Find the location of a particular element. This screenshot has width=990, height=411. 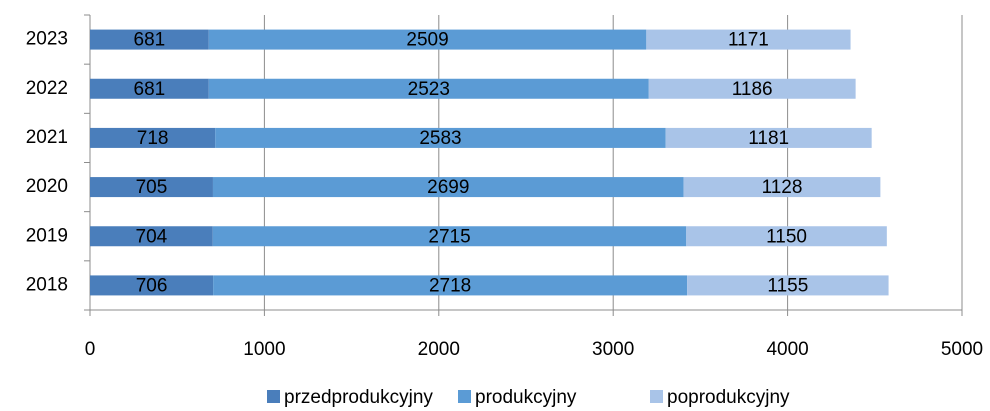

data-label: 2718 is located at coordinates (450, 285).